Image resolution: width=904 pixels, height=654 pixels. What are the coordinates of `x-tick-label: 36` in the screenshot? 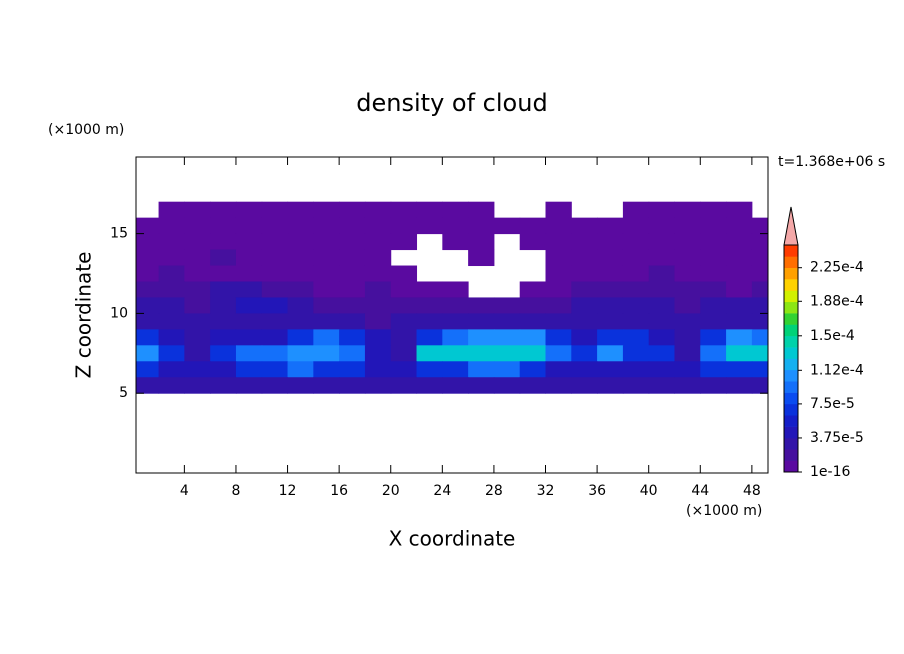 It's located at (597, 491).